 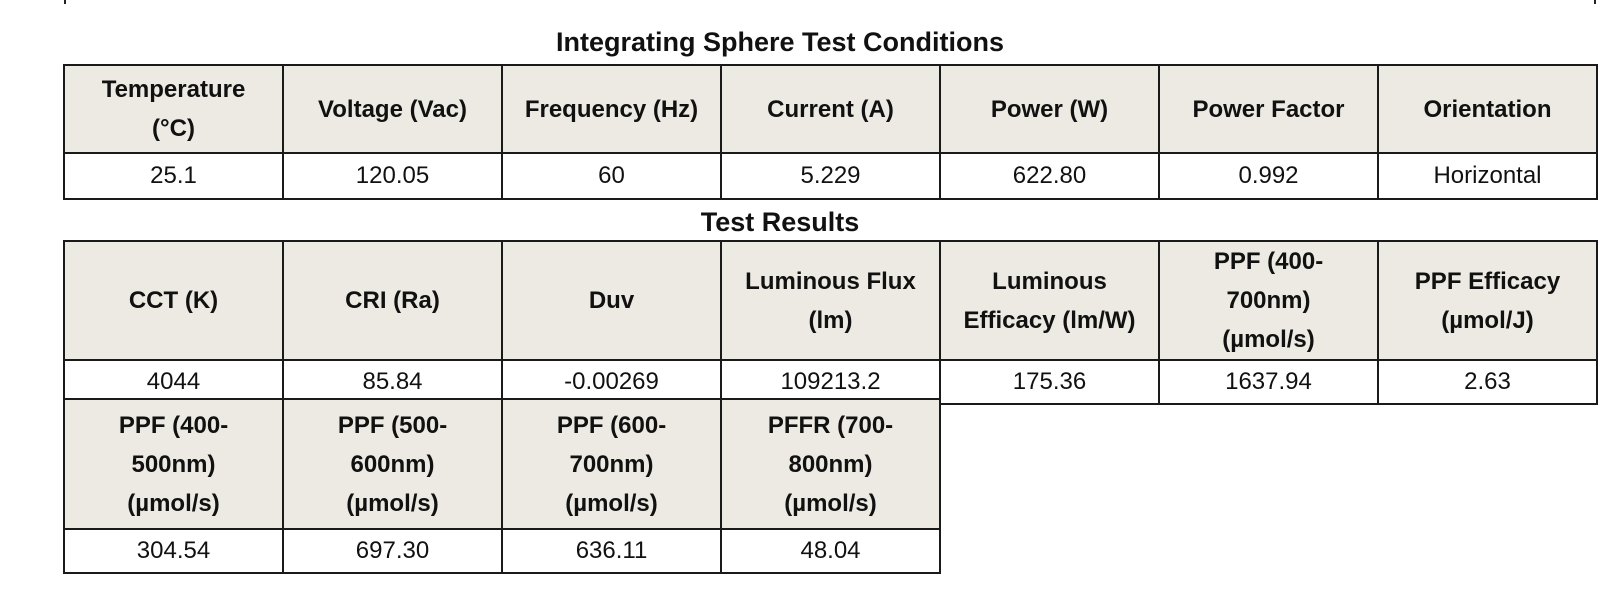 I want to click on results-title: Test Results, so click(x=780, y=222).